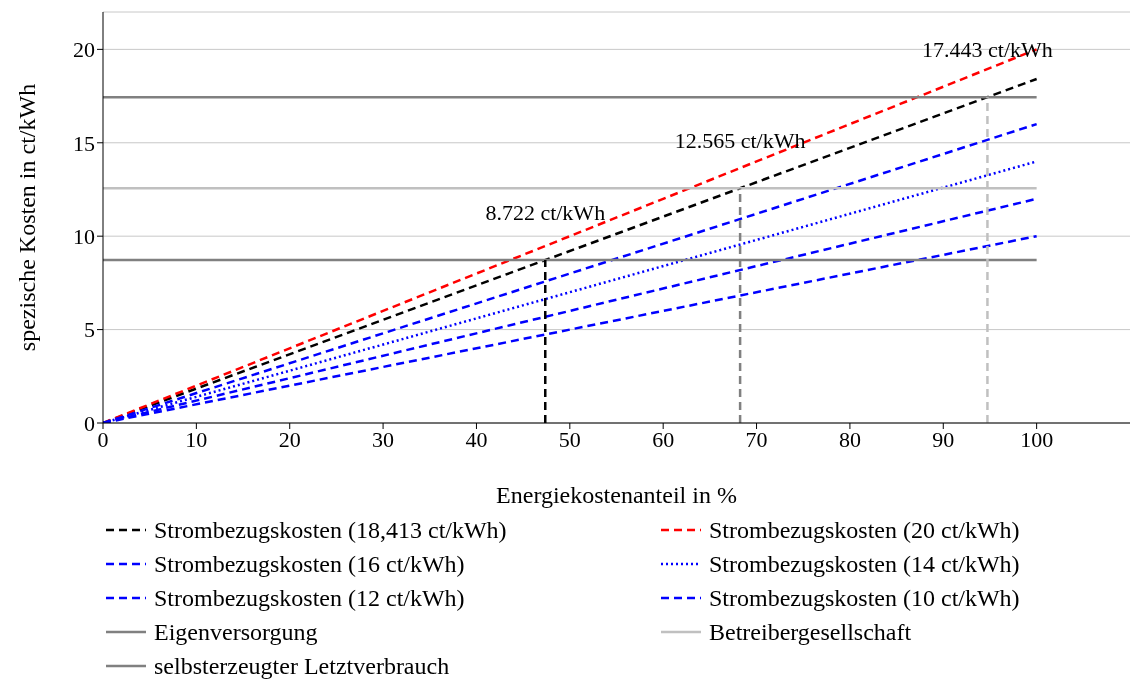 The image size is (1132, 684). What do you see at coordinates (84, 143) in the screenshot?
I see `y-tick-label: 15` at bounding box center [84, 143].